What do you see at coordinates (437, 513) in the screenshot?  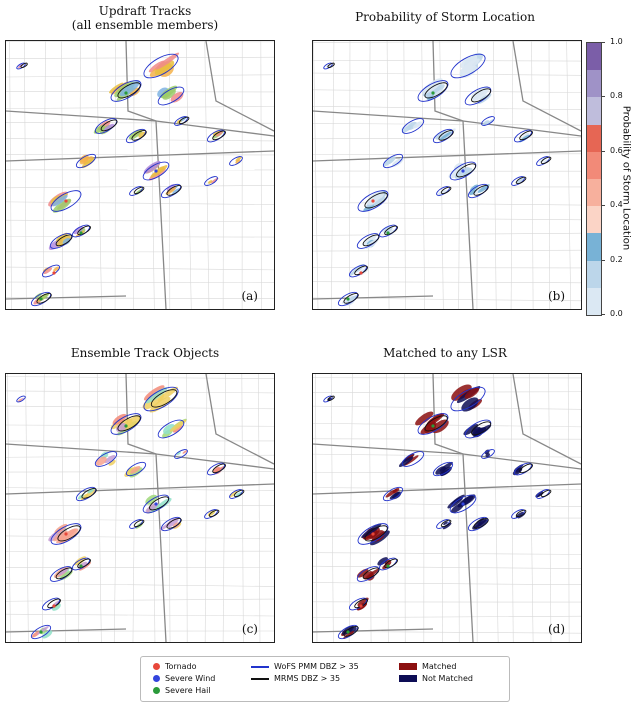 I see `reflectivity-contours` at bounding box center [437, 513].